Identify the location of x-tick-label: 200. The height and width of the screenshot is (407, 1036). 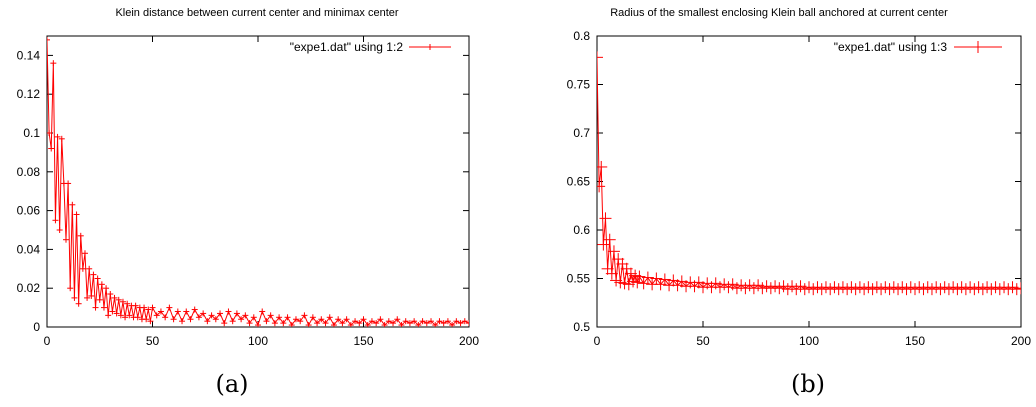
(469, 341).